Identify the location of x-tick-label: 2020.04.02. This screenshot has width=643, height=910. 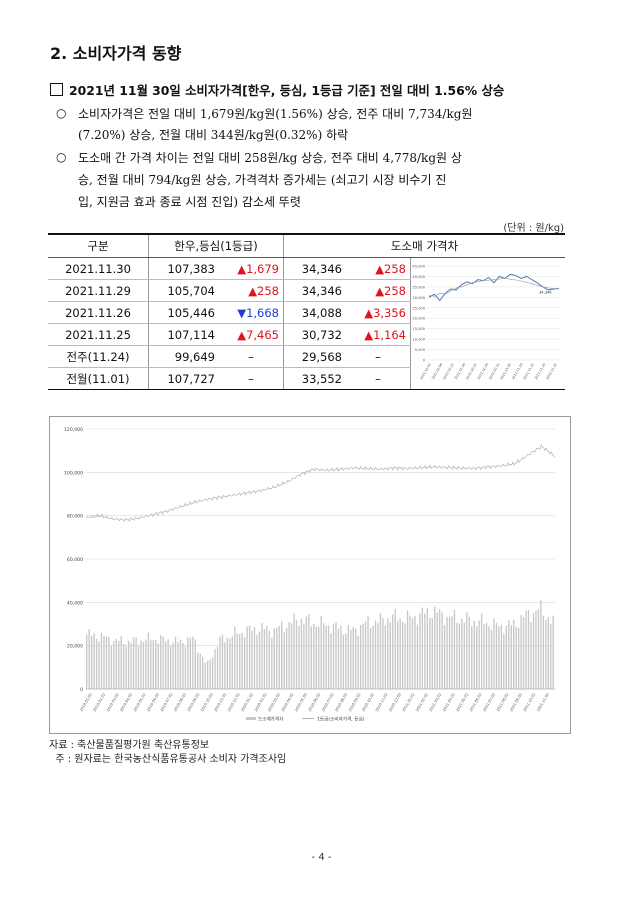
(288, 703).